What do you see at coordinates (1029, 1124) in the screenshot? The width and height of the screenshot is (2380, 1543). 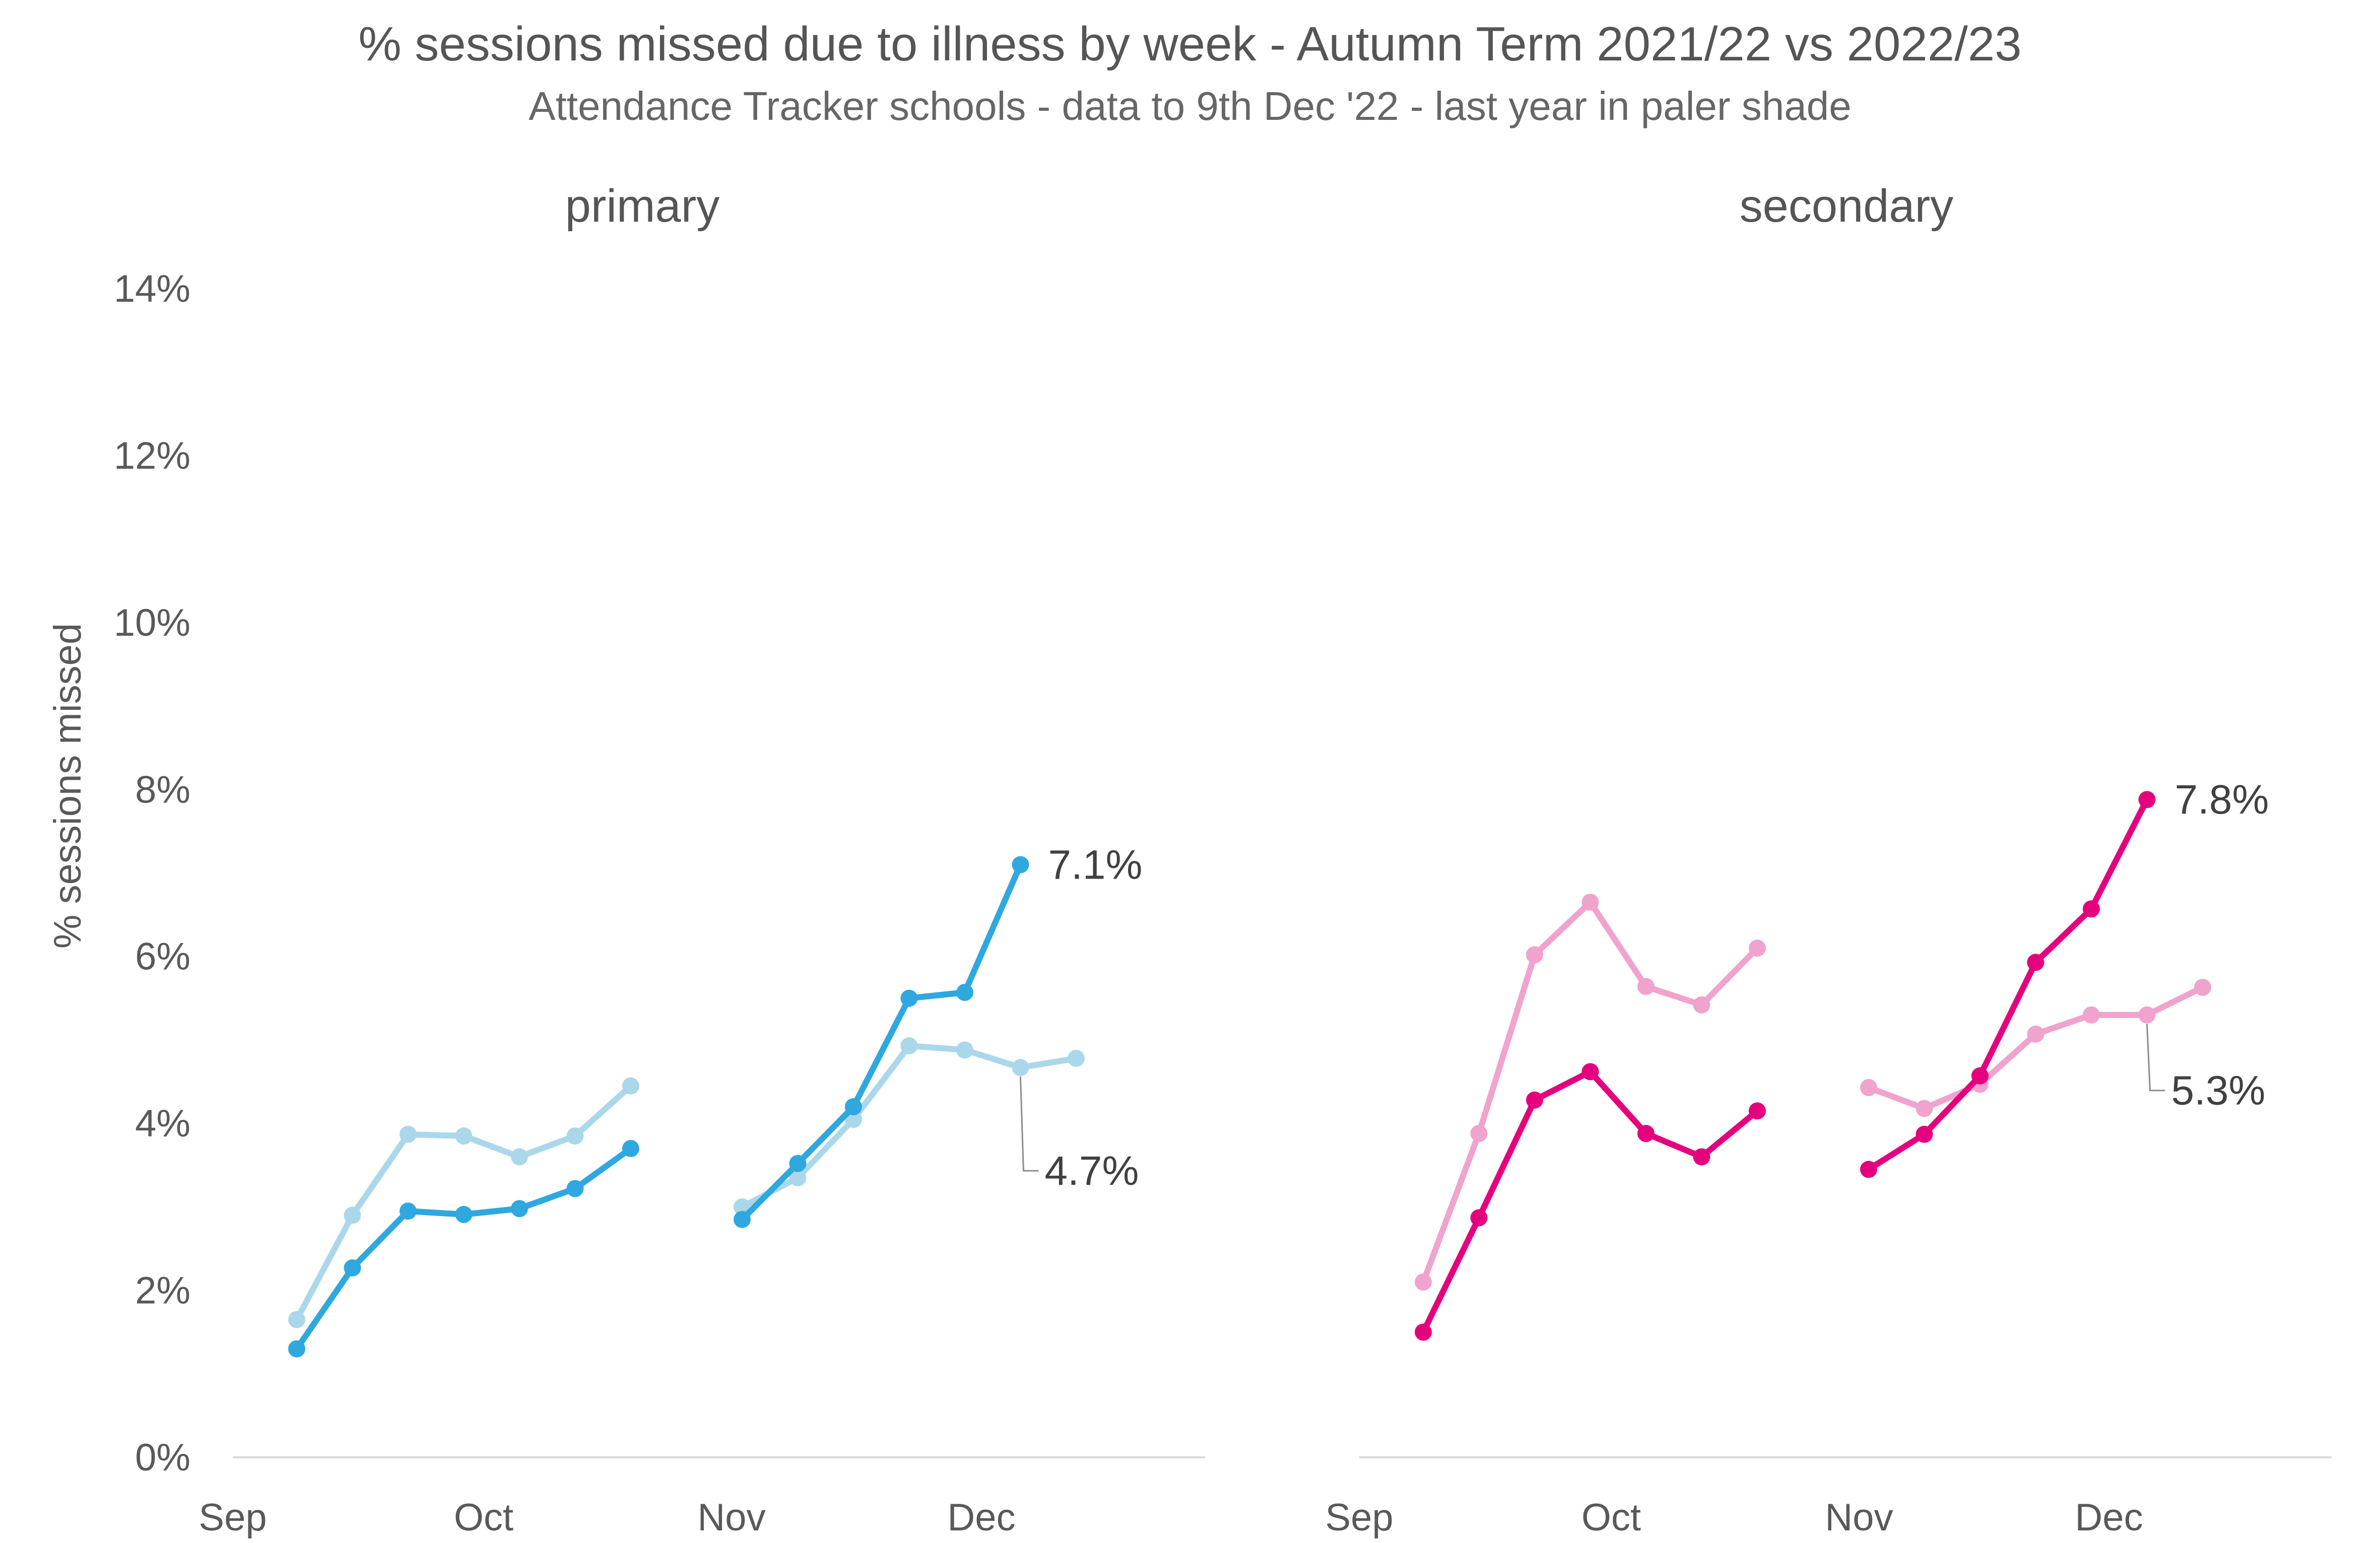 I see `primary-last-year-label-leader` at bounding box center [1029, 1124].